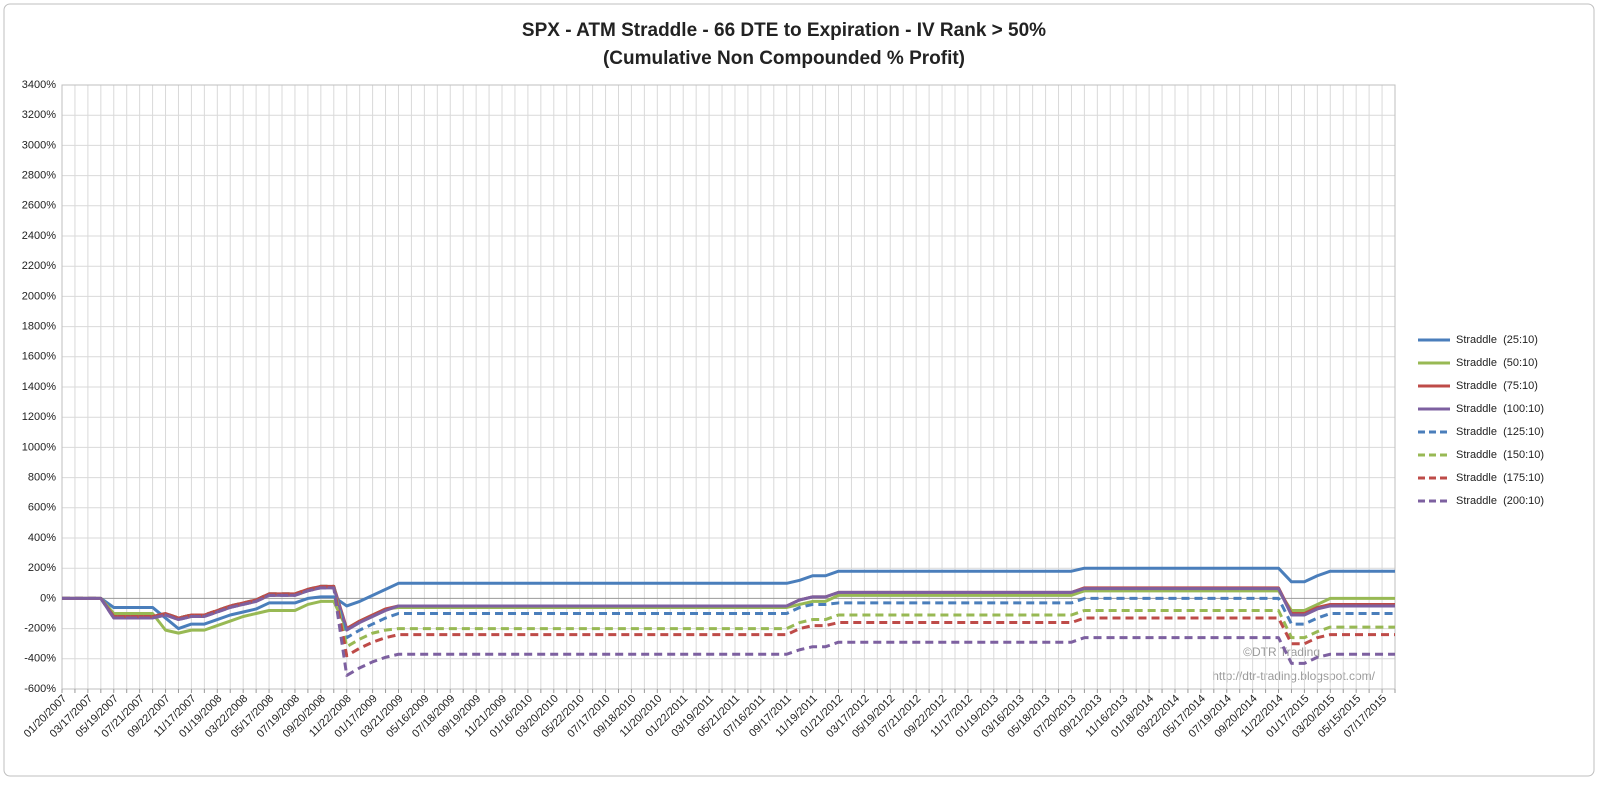 The image size is (1600, 785). Describe the element at coordinates (39, 236) in the screenshot. I see `y-tick-label: 2400%` at that location.